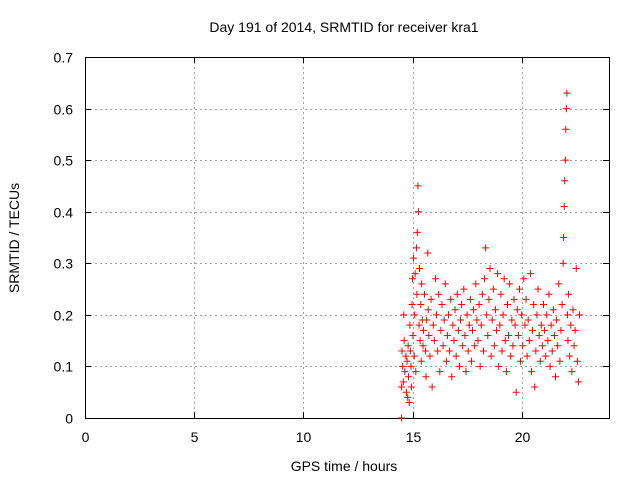 This screenshot has width=640, height=480. What do you see at coordinates (69, 419) in the screenshot?
I see `y-tick-label: 0` at bounding box center [69, 419].